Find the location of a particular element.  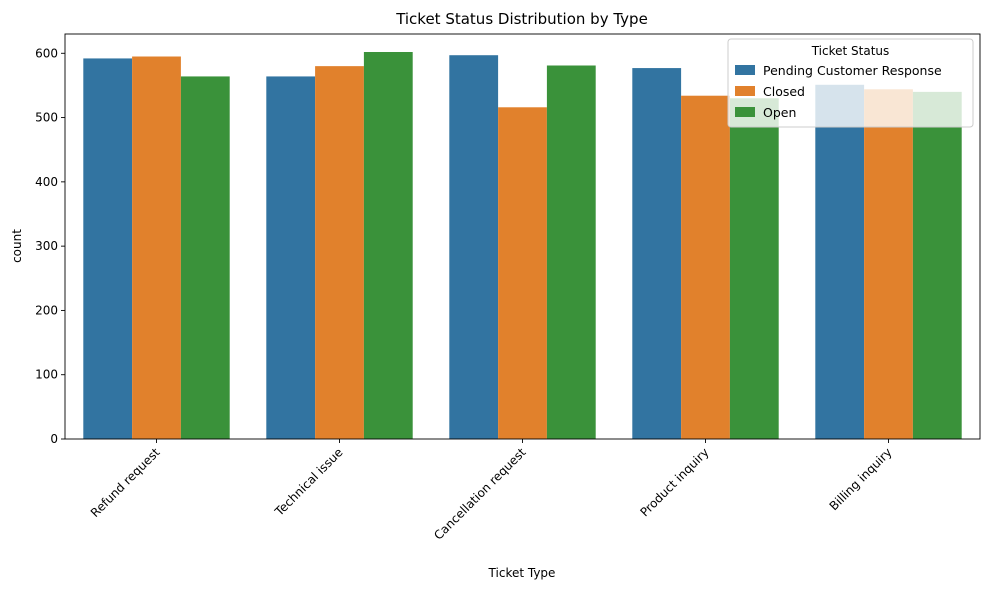

bar-billing-inquiry-pending-customer-response is located at coordinates (840, 261).